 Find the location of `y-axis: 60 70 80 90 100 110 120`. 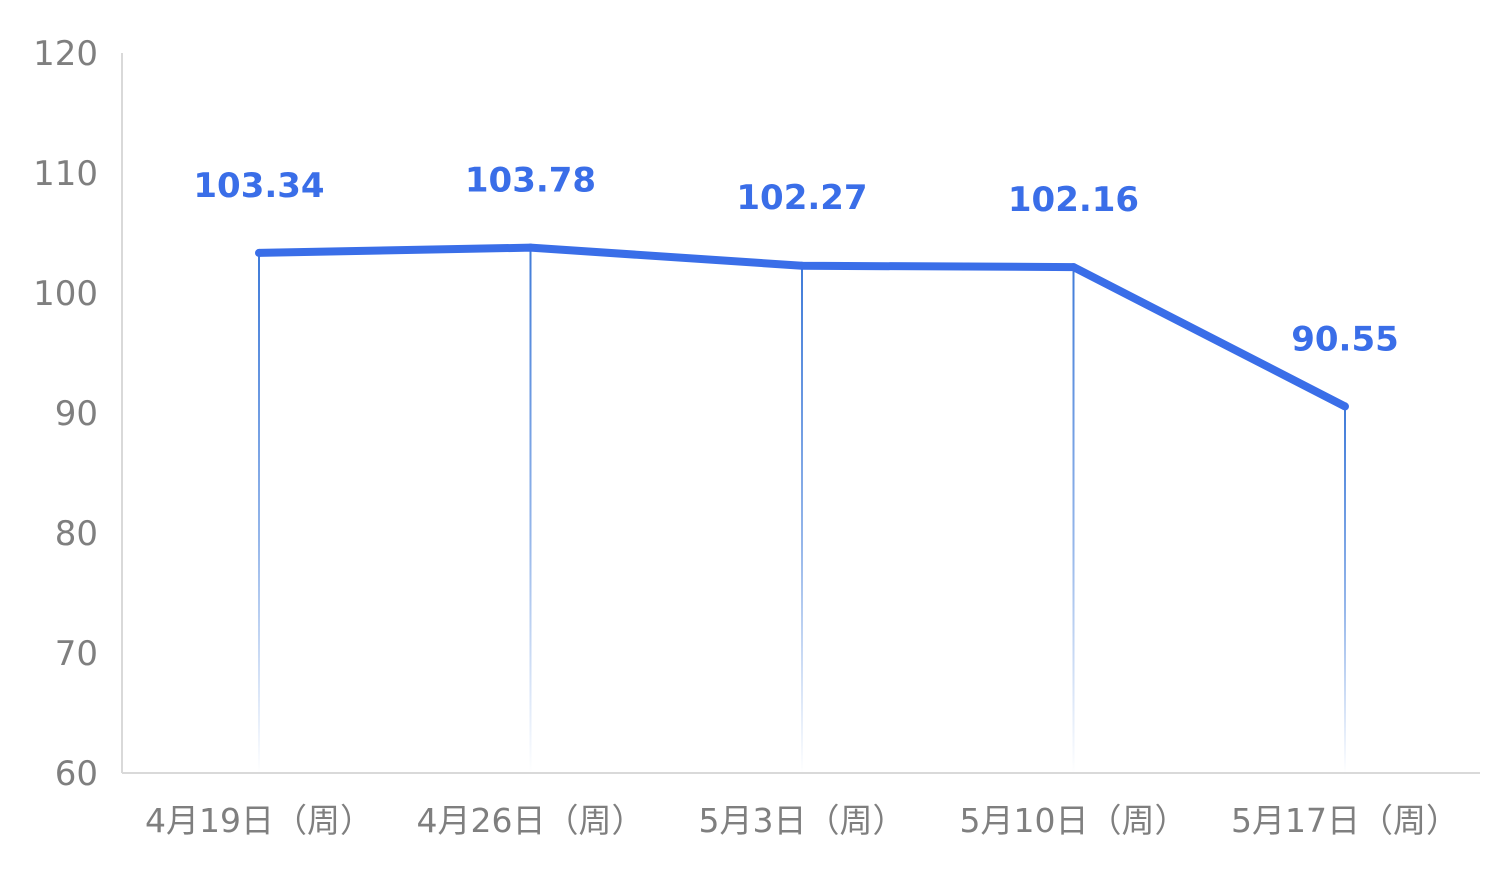

y-axis: 60 70 80 90 100 110 120 is located at coordinates (78, 414).